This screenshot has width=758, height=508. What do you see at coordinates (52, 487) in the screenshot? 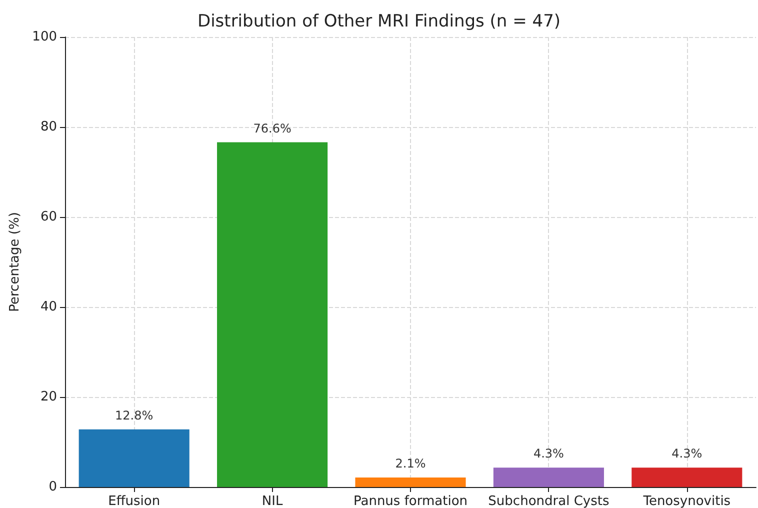
I see `y-tick-label: 0` at bounding box center [52, 487].